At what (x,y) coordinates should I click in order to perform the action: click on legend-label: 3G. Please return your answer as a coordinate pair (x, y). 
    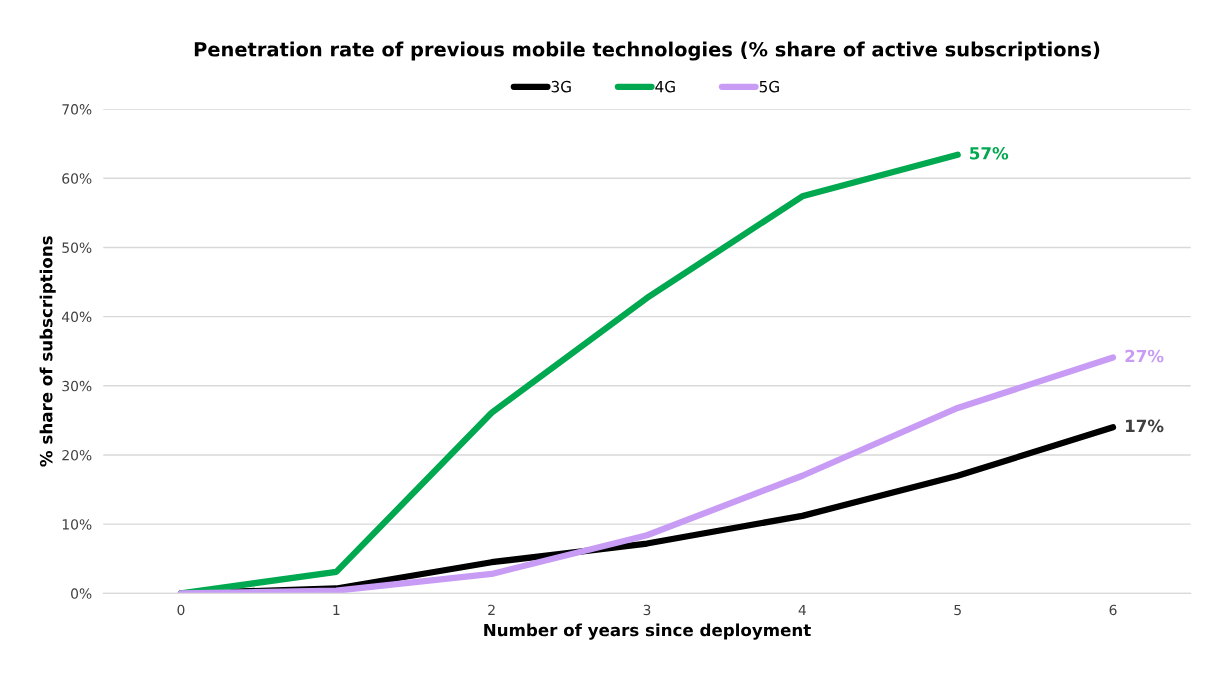
    Looking at the image, I should click on (561, 86).